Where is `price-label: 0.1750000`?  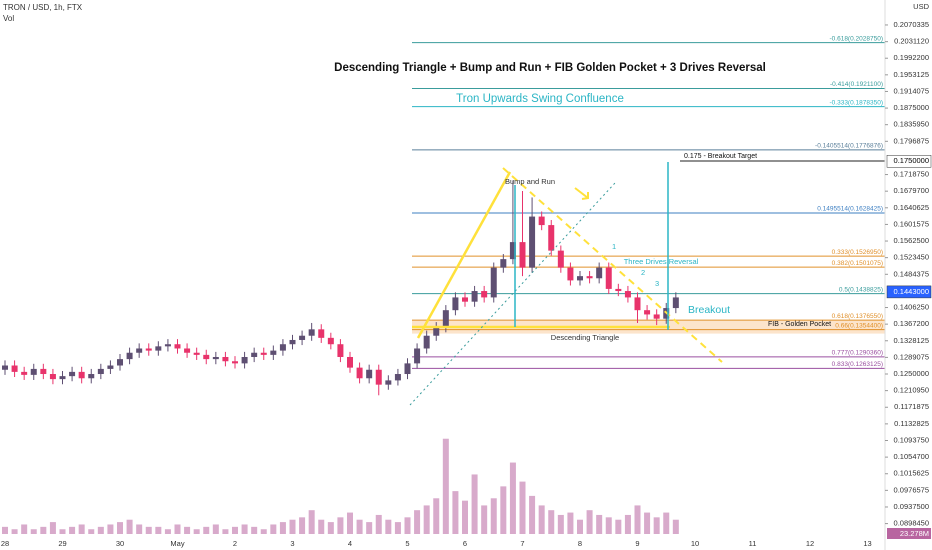 price-label: 0.1750000 is located at coordinates (911, 160).